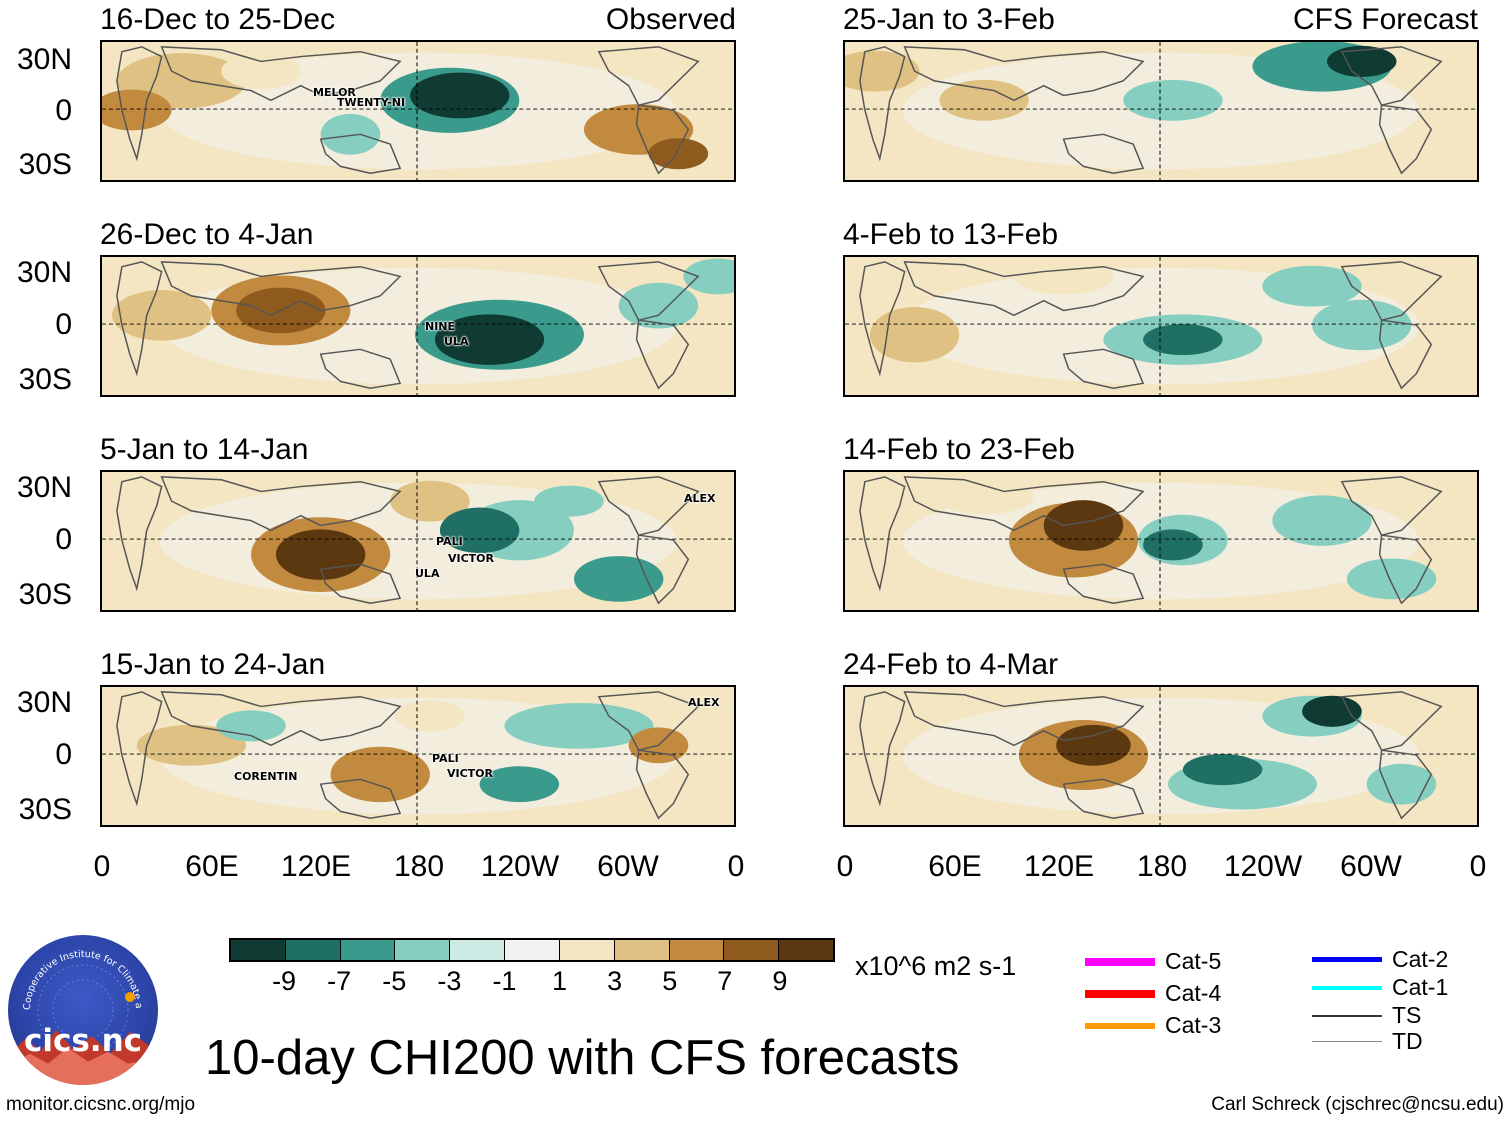 The width and height of the screenshot is (1510, 1121). Describe the element at coordinates (1193, 1025) in the screenshot. I see `legend-label: Cat-3` at that location.